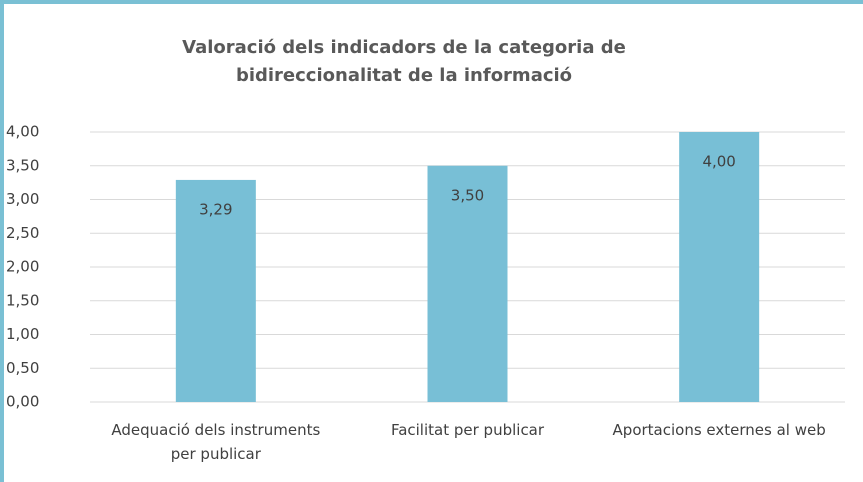 This screenshot has width=863, height=482. I want to click on y-tick-label: 3,00, so click(22, 199).